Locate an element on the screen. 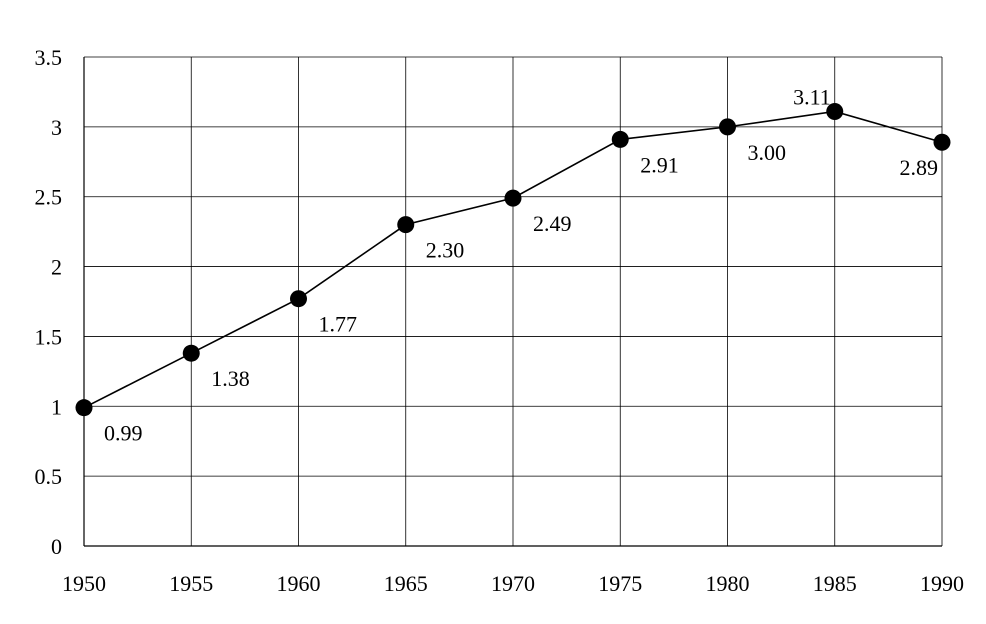 The width and height of the screenshot is (986, 624). x-tick-label: 1960 is located at coordinates (299, 583).